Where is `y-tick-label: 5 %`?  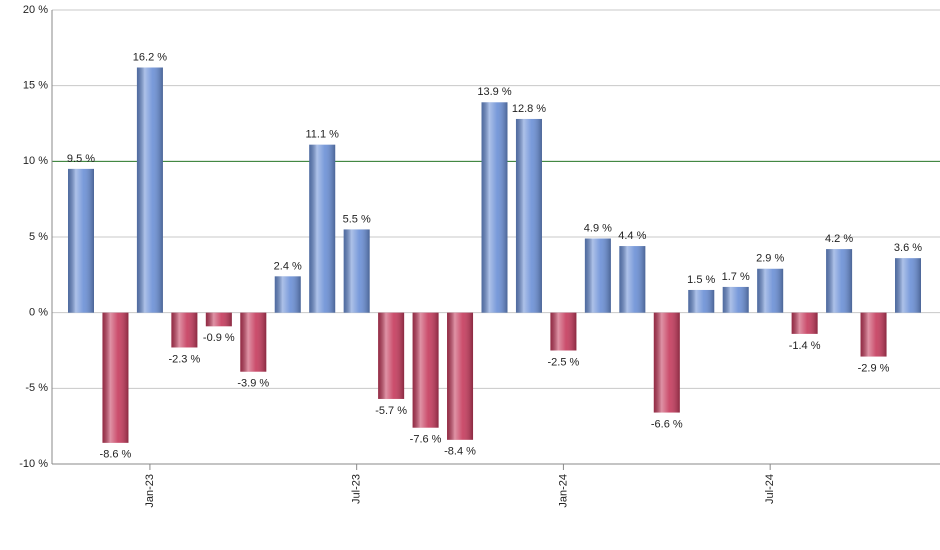 y-tick-label: 5 % is located at coordinates (38, 237).